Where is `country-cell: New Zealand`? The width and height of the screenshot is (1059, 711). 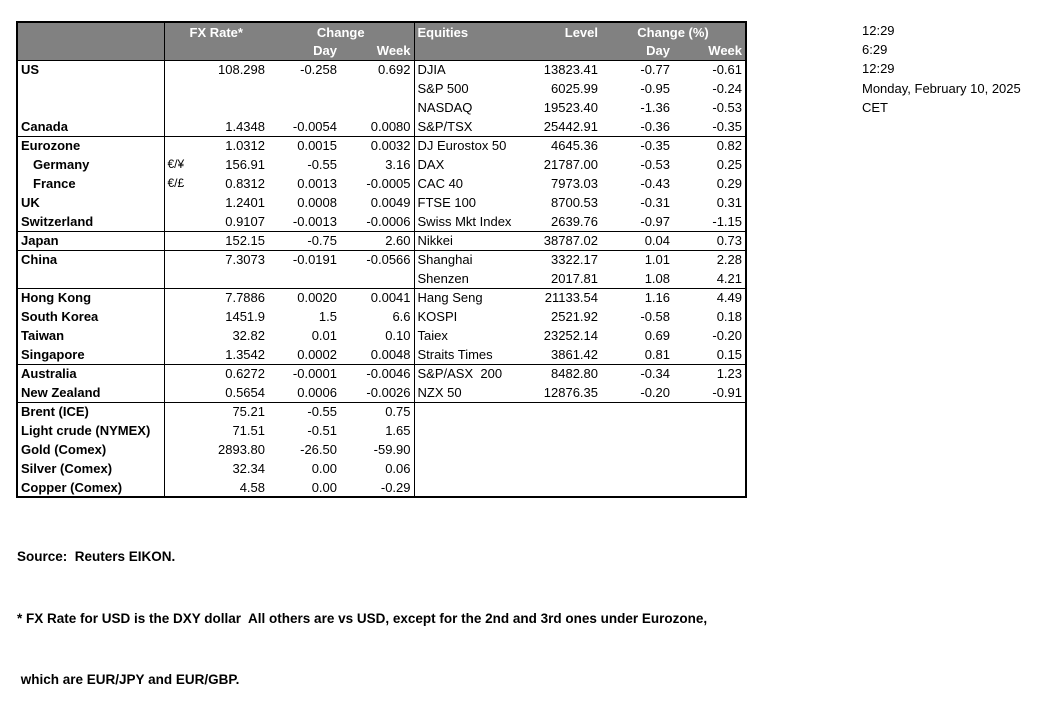 country-cell: New Zealand is located at coordinates (91, 393).